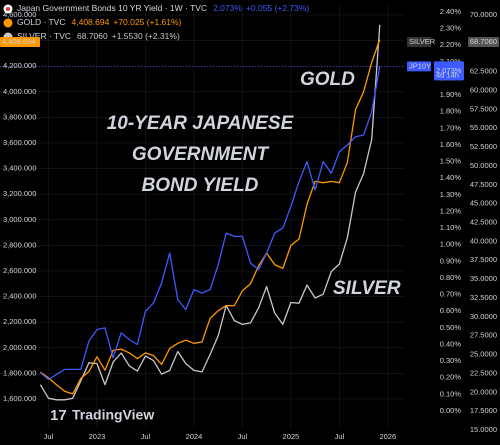 This screenshot has width=500, height=445. What do you see at coordinates (483, 89) in the screenshot?
I see `y3-tick-label: 60.0000` at bounding box center [483, 89].